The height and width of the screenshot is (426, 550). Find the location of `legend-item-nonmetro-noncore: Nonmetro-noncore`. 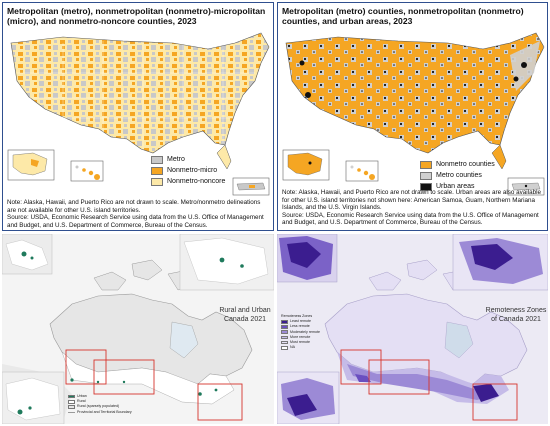

legend-item-nonmetro-noncore: Nonmetro-noncore is located at coordinates (188, 181).